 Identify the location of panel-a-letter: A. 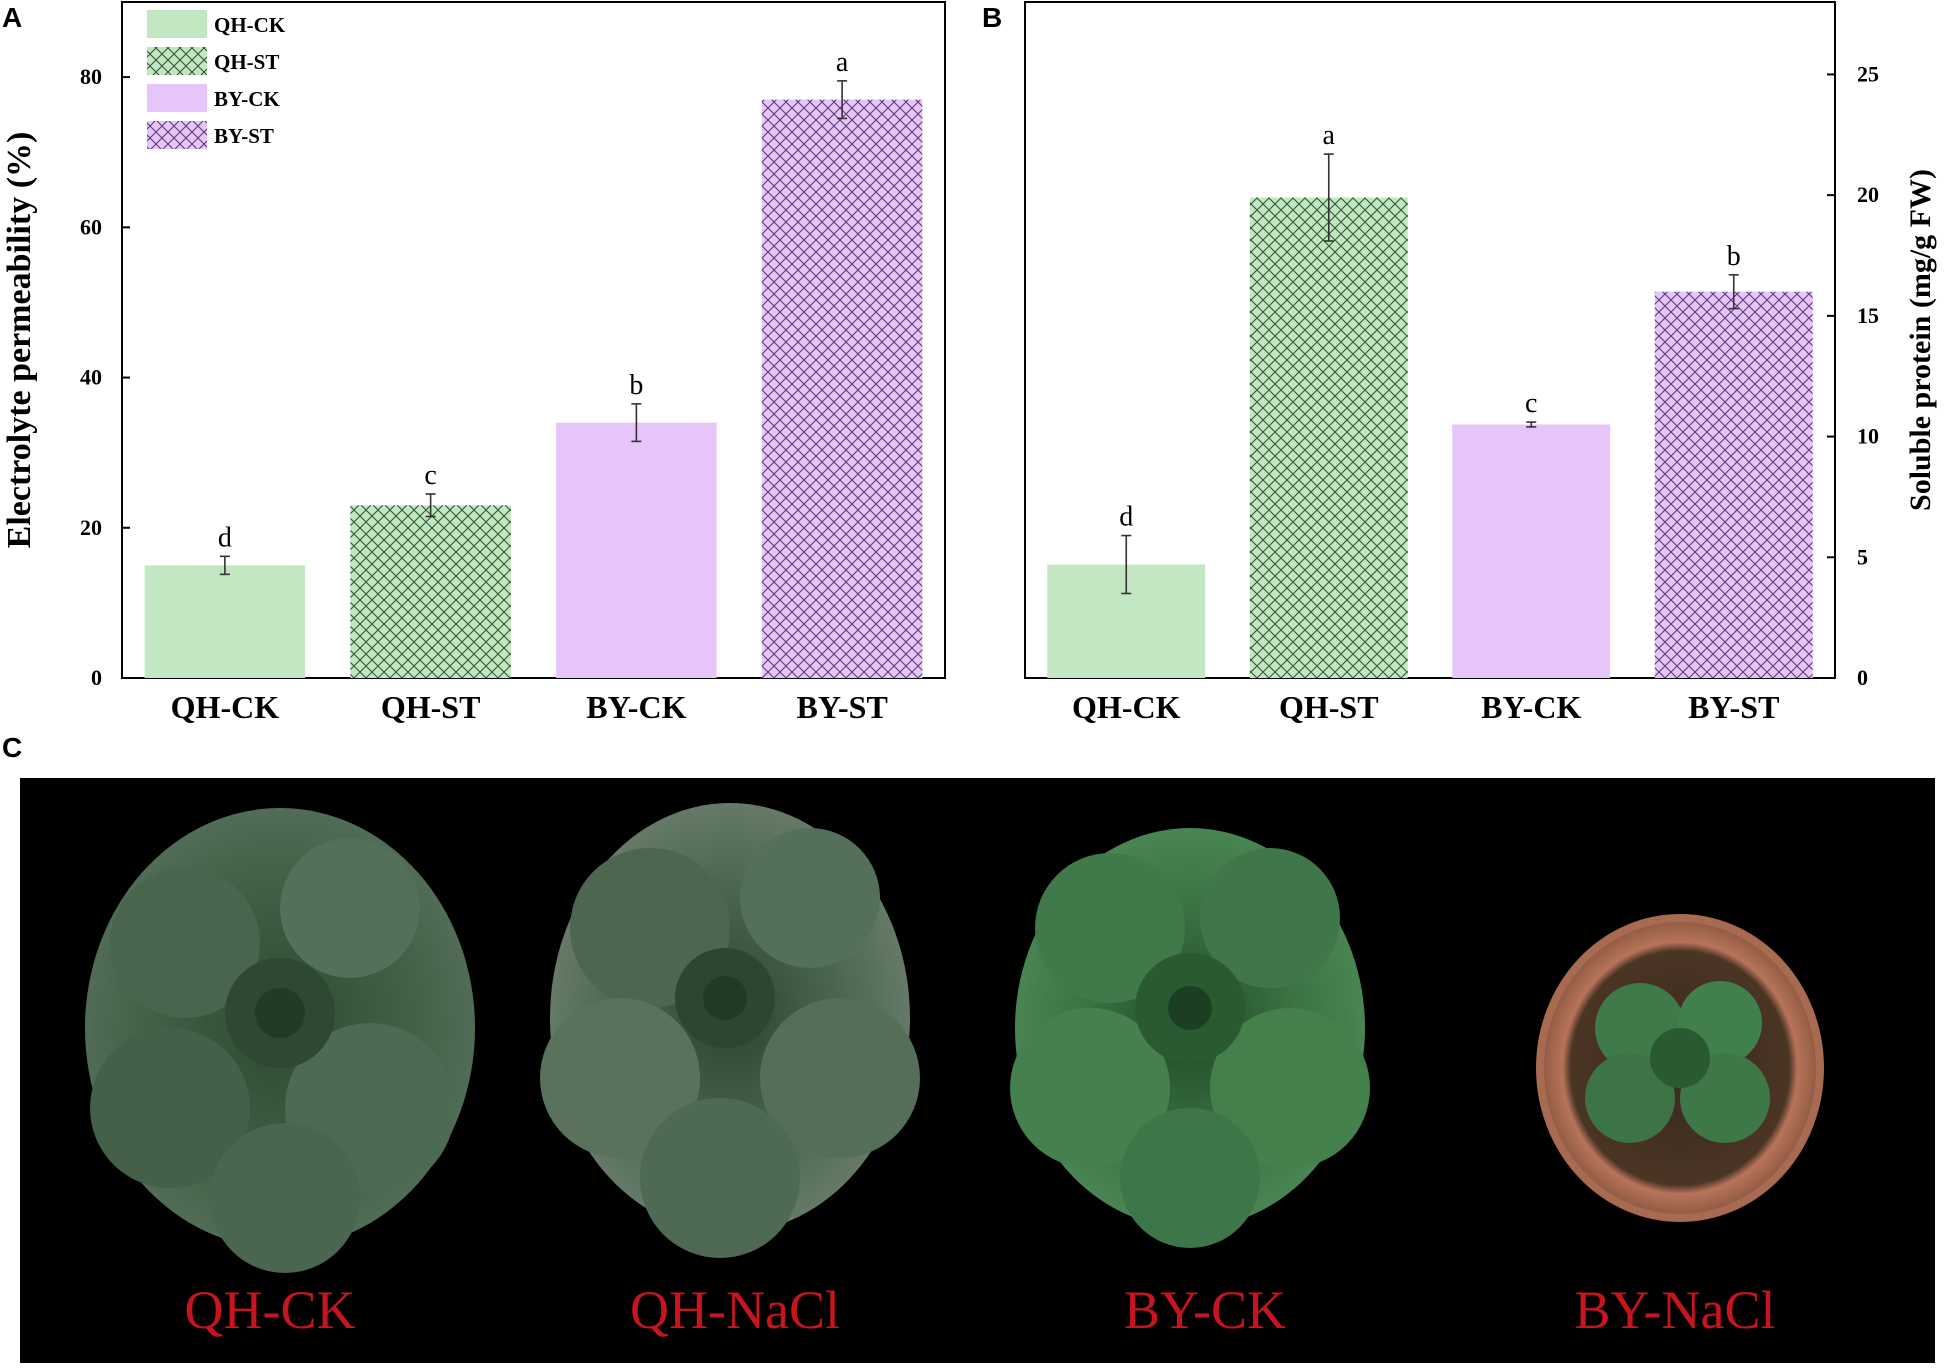
(12, 17).